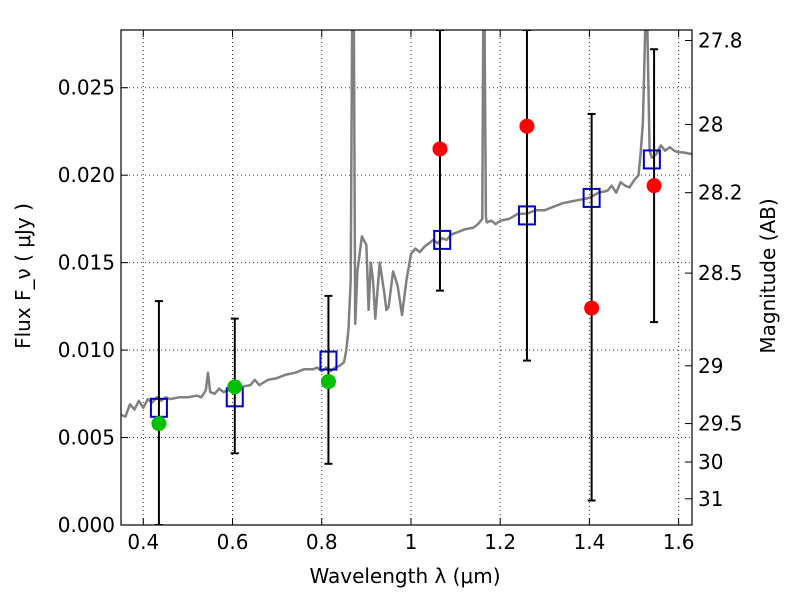  What do you see at coordinates (720, 40) in the screenshot?
I see `y2-tick-label: 27.8` at bounding box center [720, 40].